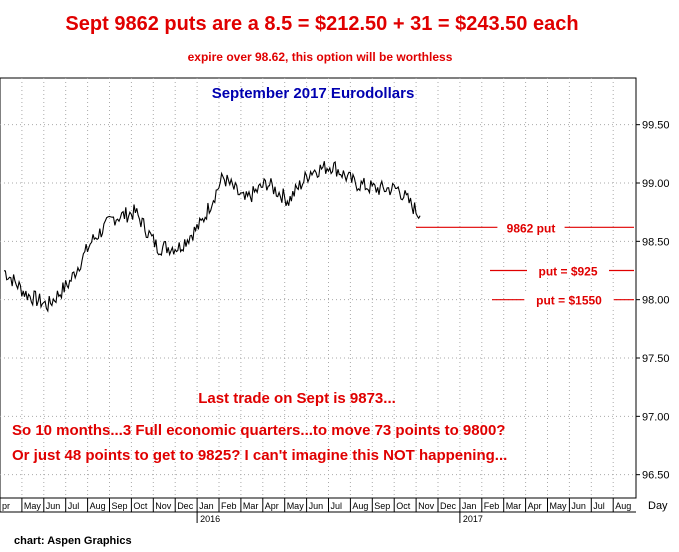 This screenshot has width=679, height=552. Describe the element at coordinates (656, 359) in the screenshot. I see `y-tick-label: 97.50` at that location.